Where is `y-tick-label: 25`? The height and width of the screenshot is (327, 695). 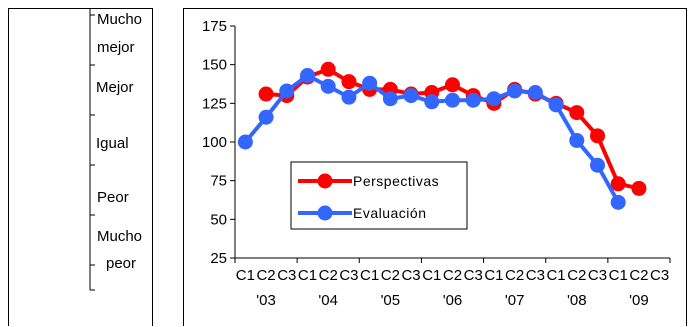
y-tick-label: 25 is located at coordinates (218, 258).